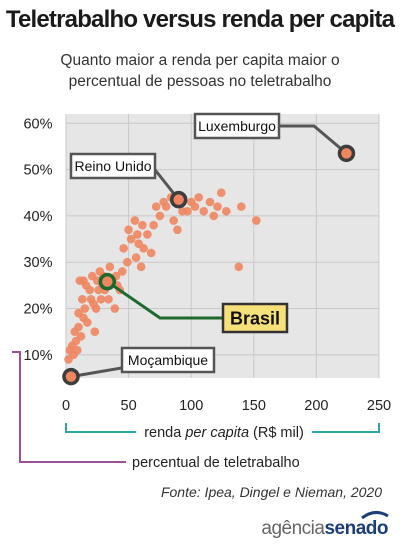 The width and height of the screenshot is (400, 552). What do you see at coordinates (254, 406) in the screenshot?
I see `x-tick-label: 150` at bounding box center [254, 406].